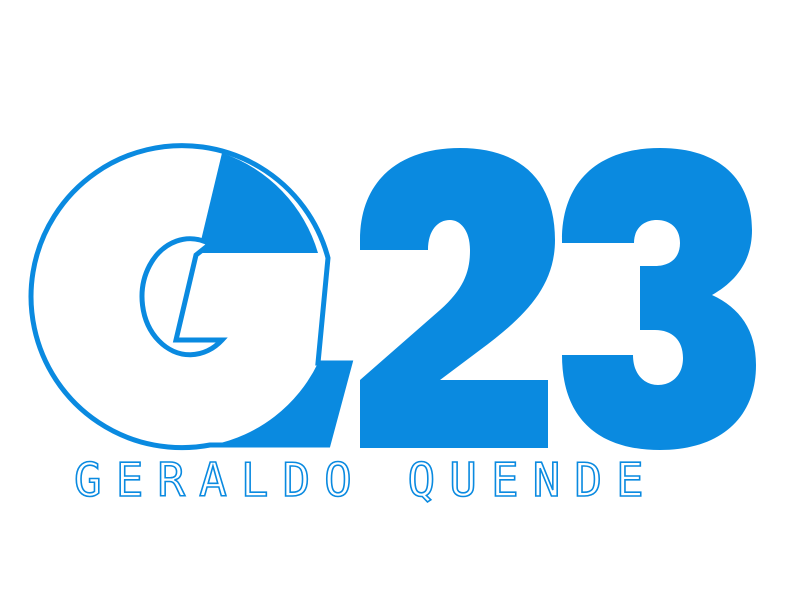 This screenshot has height=600, width=800. I want to click on logo-name-text: GERALDO QUENDE, so click(366, 481).